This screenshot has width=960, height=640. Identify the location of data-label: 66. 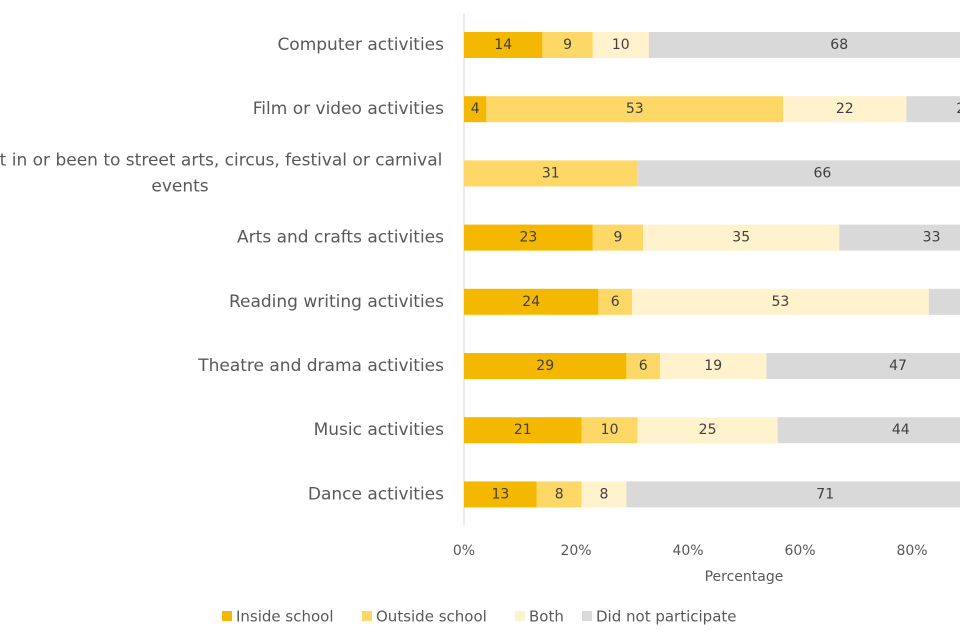
(822, 173).